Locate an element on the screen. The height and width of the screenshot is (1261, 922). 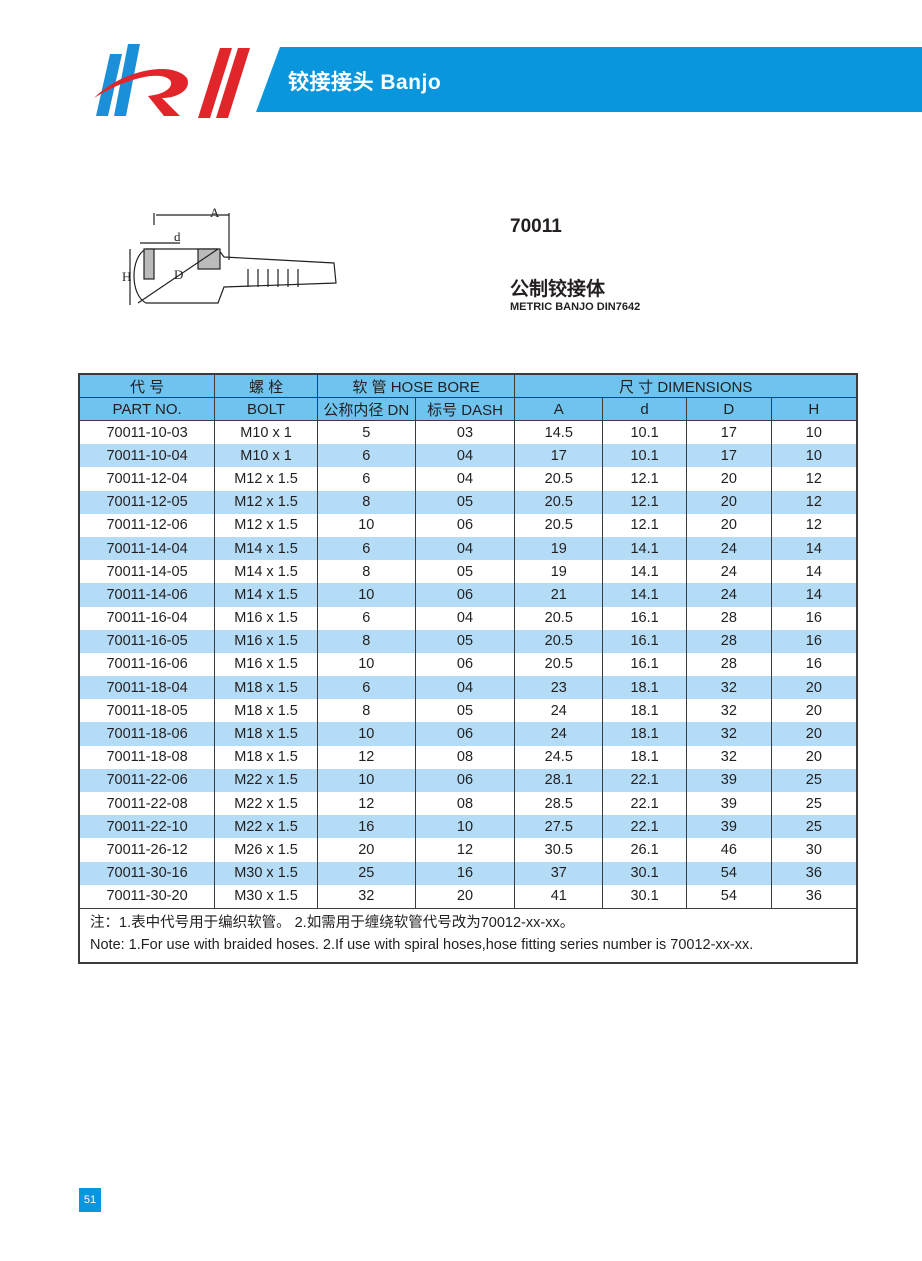
header-bolt: BOLT is located at coordinates (266, 409).